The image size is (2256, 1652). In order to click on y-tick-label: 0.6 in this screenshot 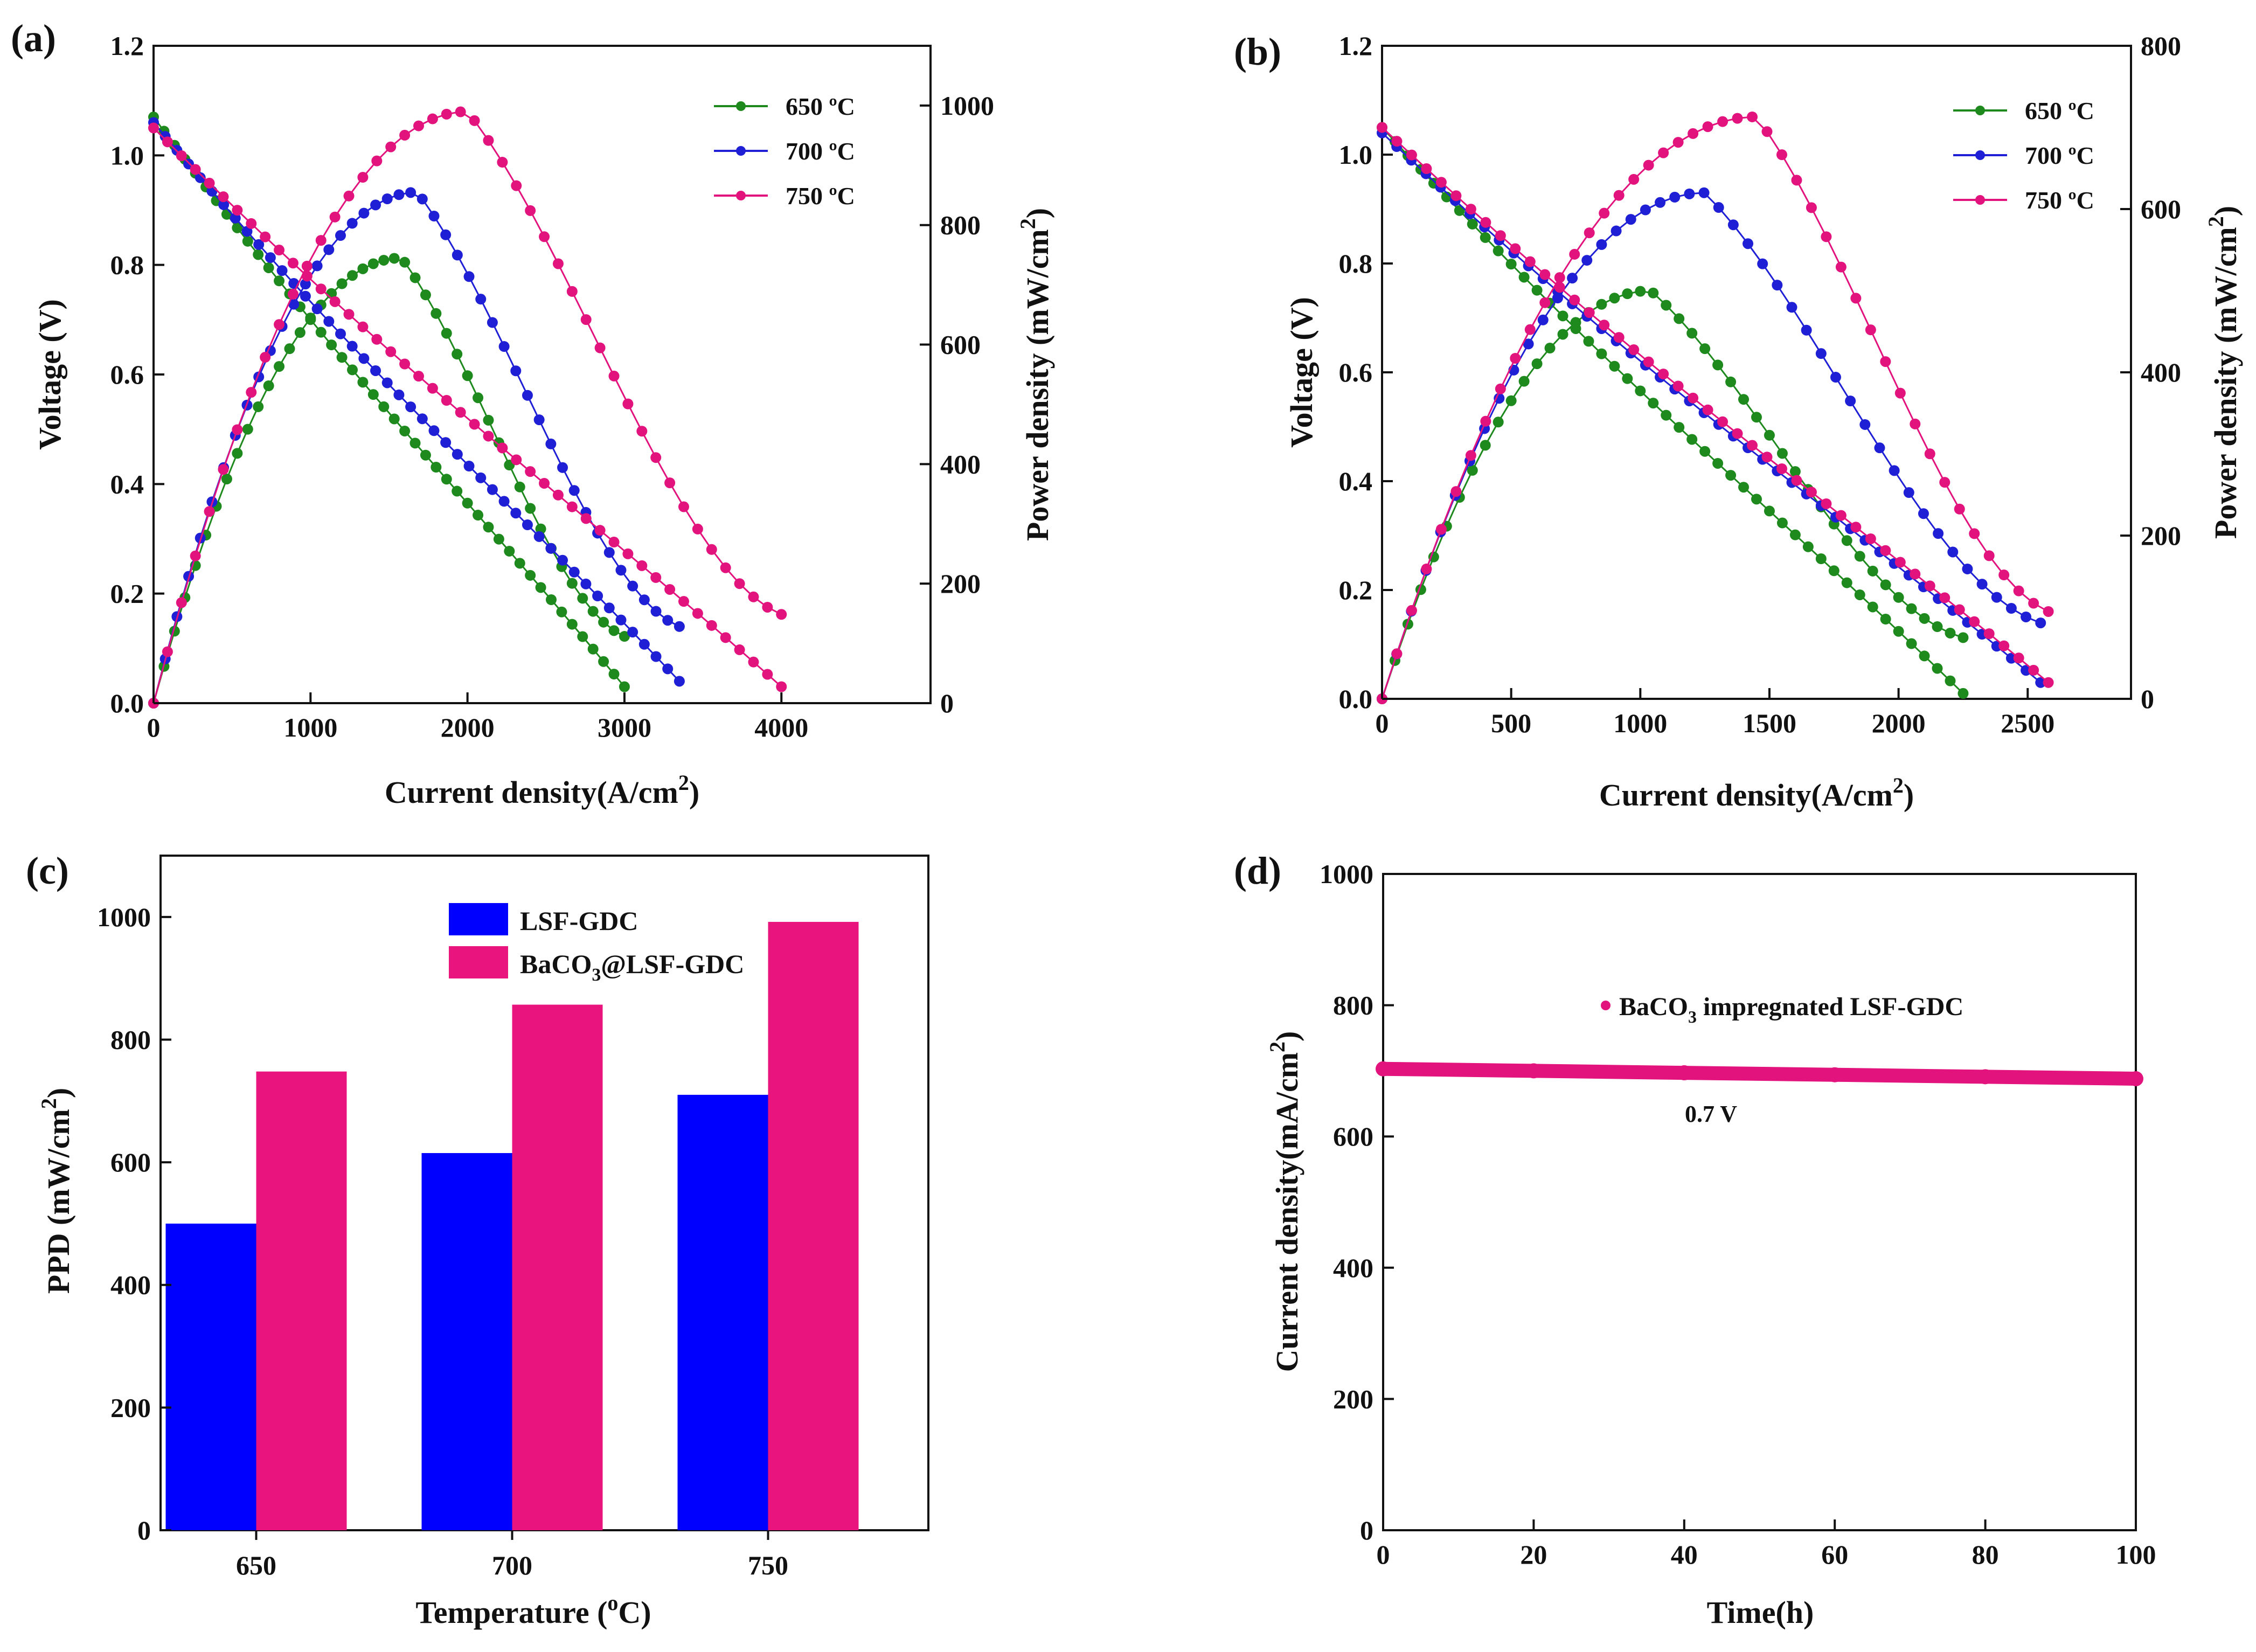, I will do `click(127, 374)`.